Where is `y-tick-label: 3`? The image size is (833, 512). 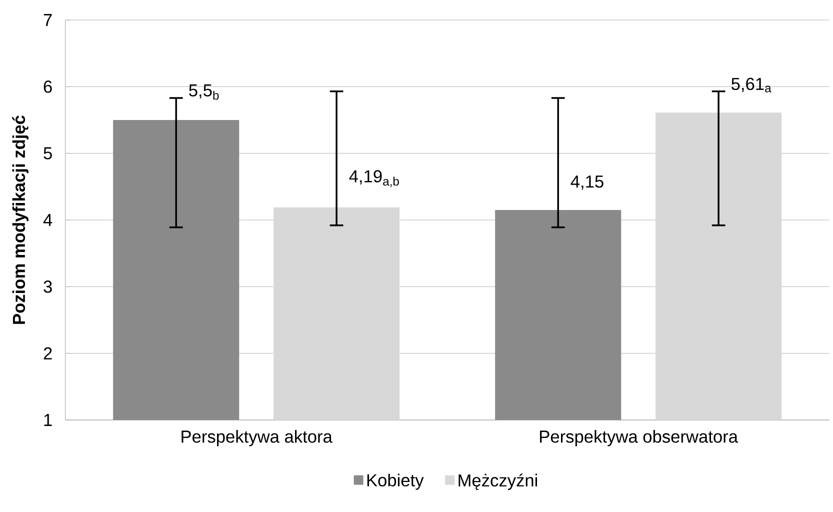
y-tick-label: 3 is located at coordinates (48, 286).